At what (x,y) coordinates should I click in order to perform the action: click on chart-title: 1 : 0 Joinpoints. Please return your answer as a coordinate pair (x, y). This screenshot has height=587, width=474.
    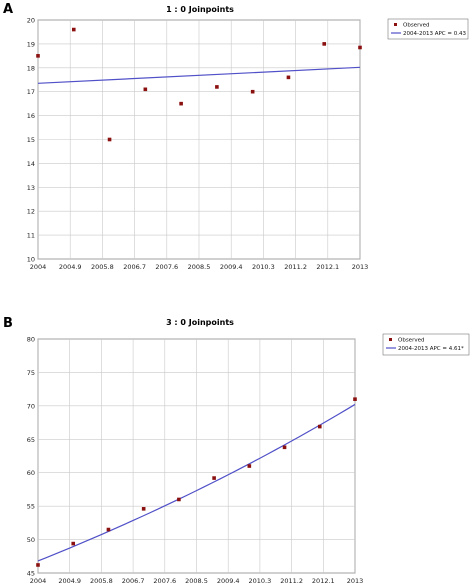
    Looking at the image, I should click on (200, 9).